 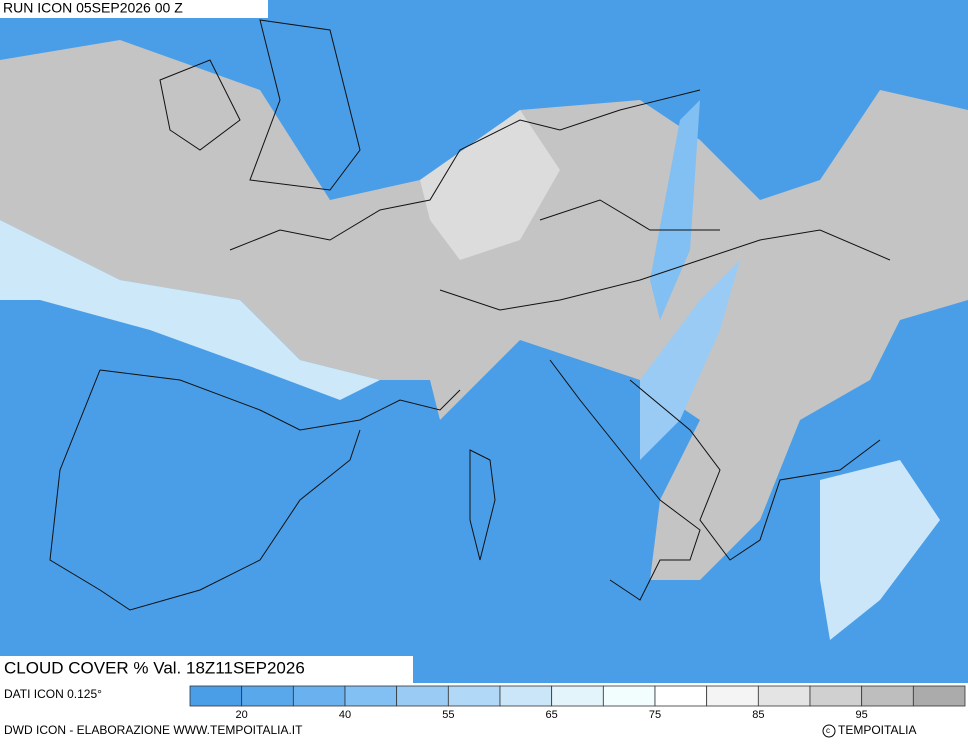 I want to click on coastline-balkans, so click(x=755, y=470).